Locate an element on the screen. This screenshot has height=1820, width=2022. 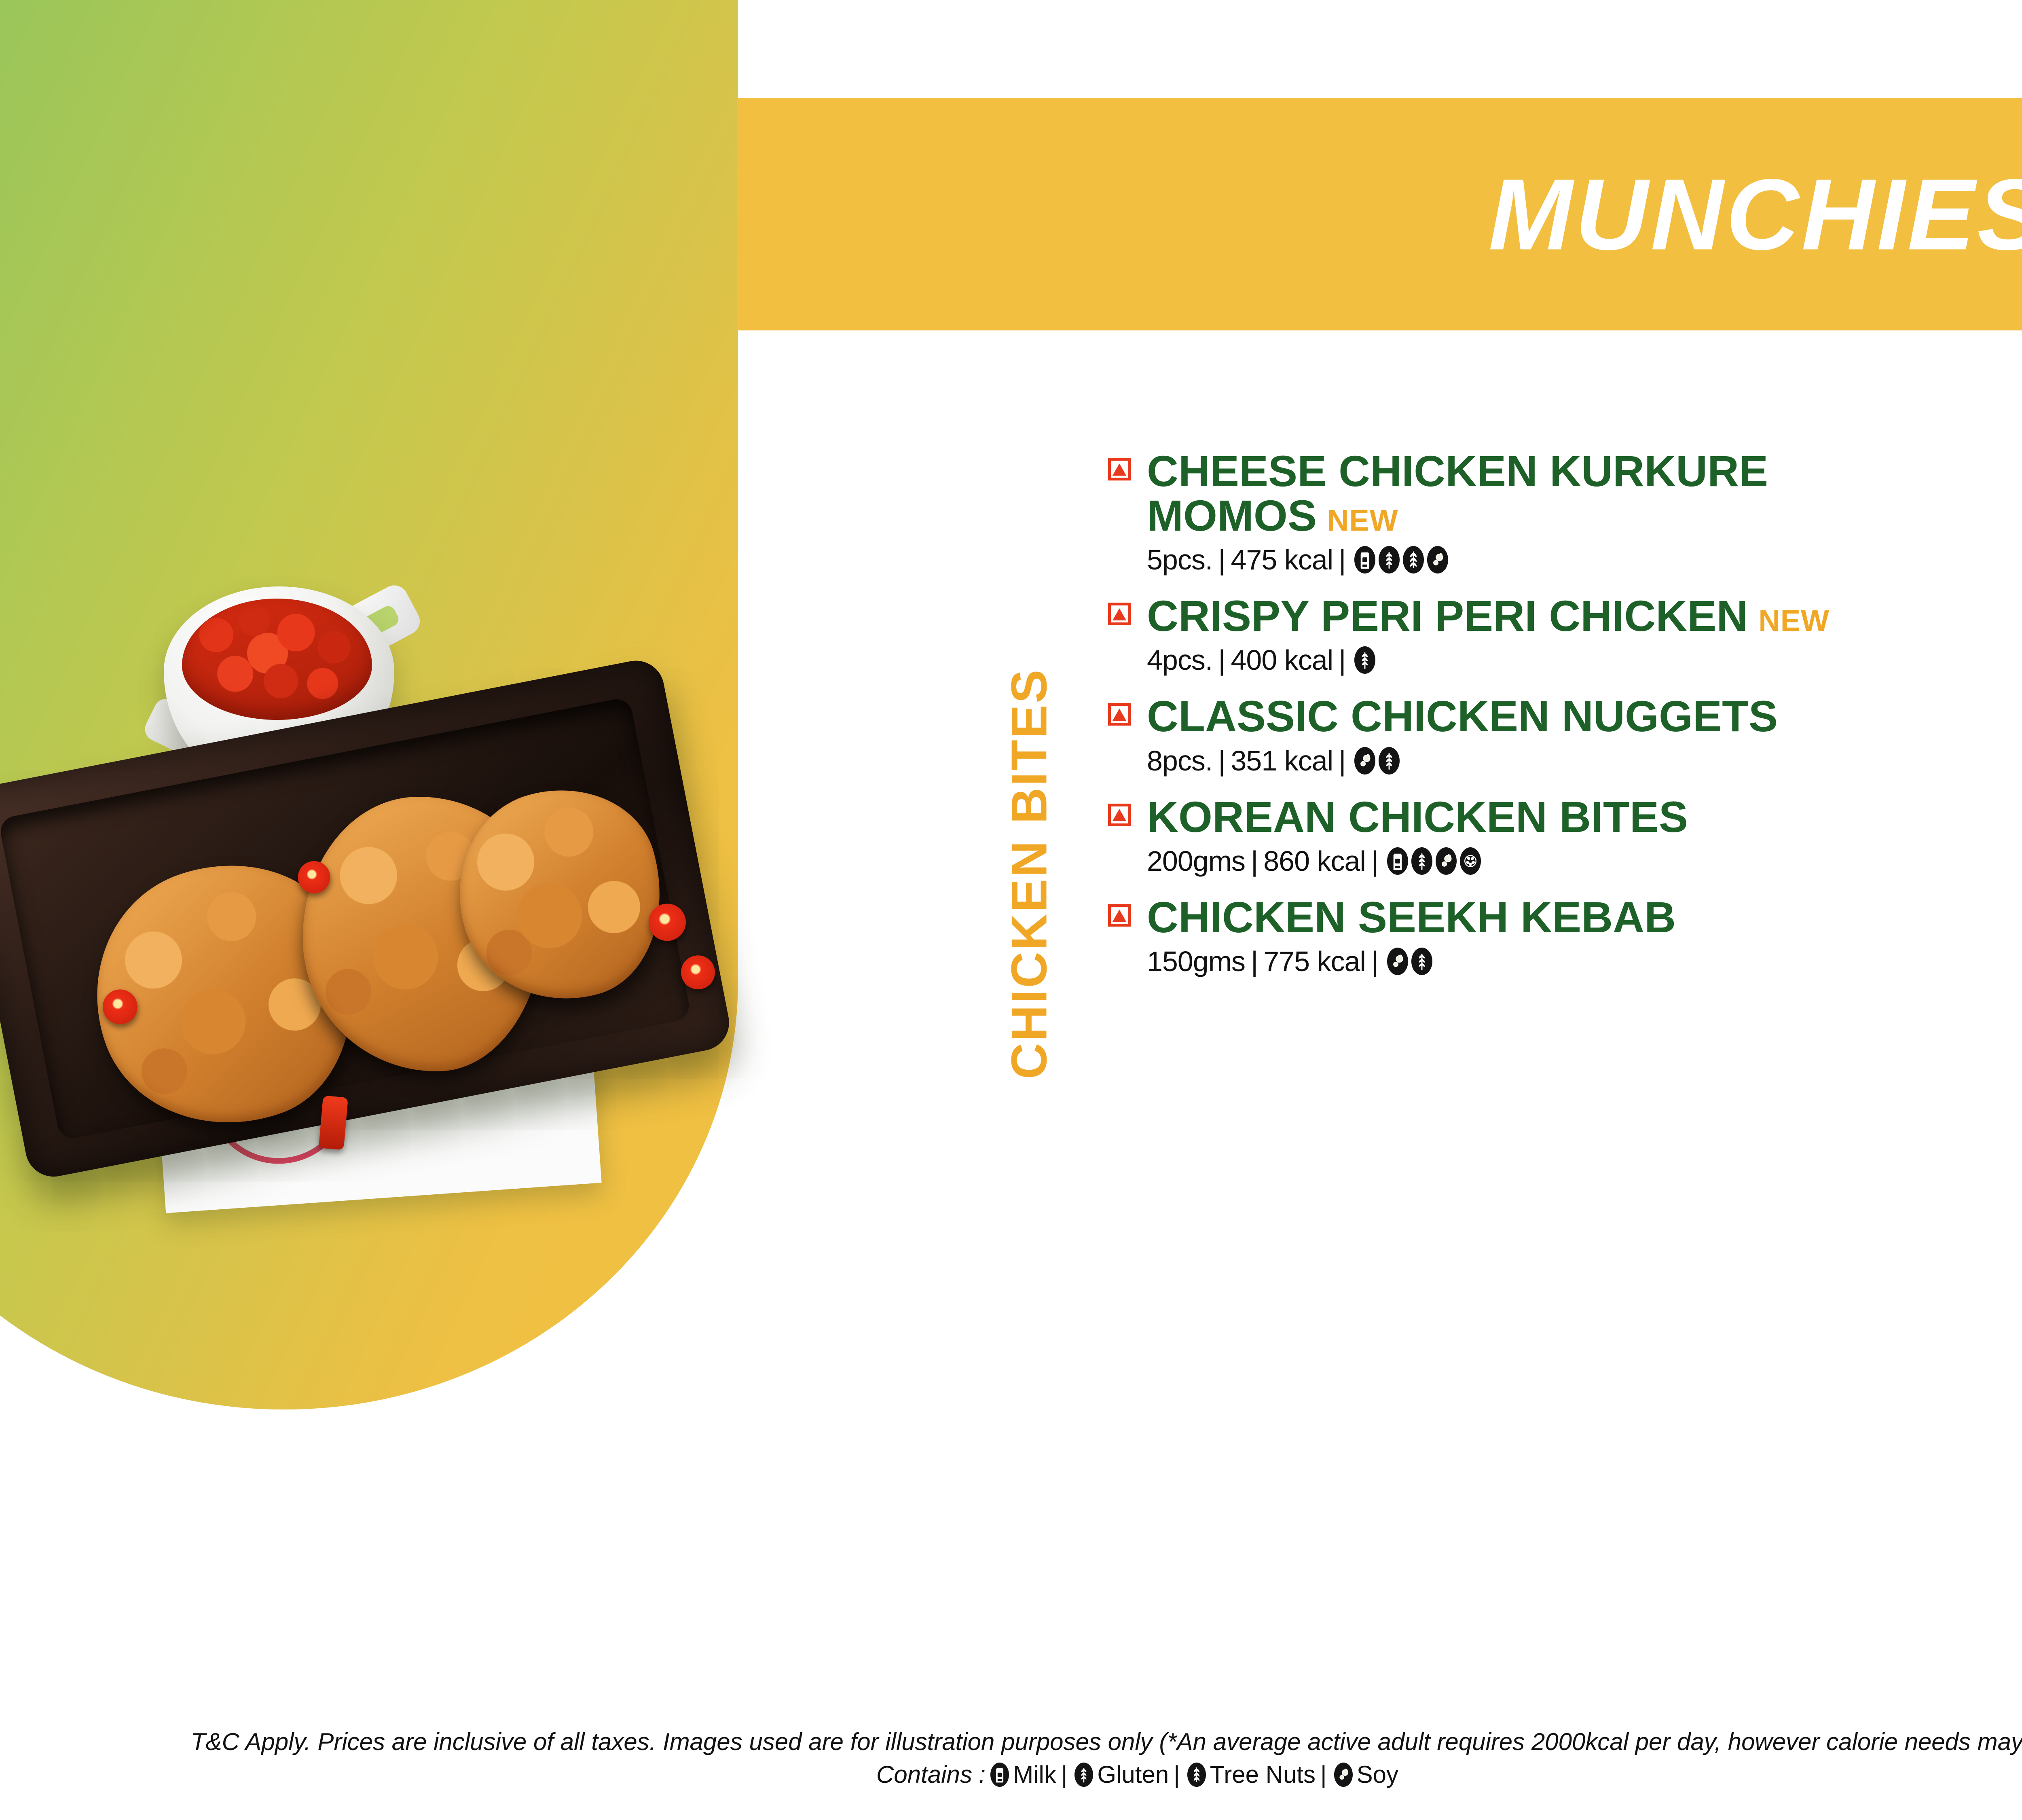
menu-item-name-text: KOREAN CHICKEN BITES is located at coordinates (1417, 816).